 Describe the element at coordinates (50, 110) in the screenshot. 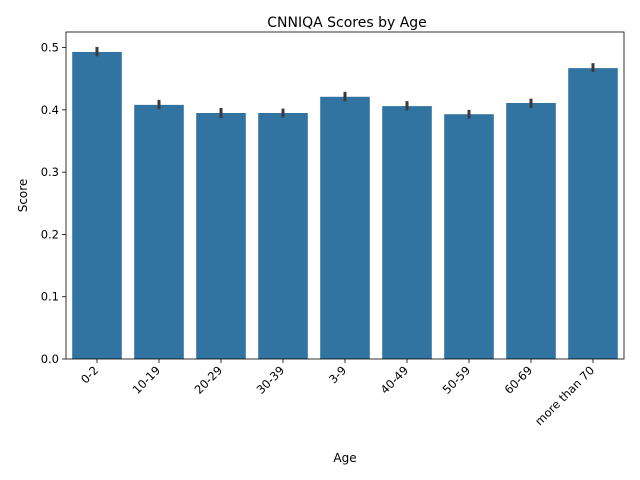

I see `y-tick-label: 0.4` at that location.